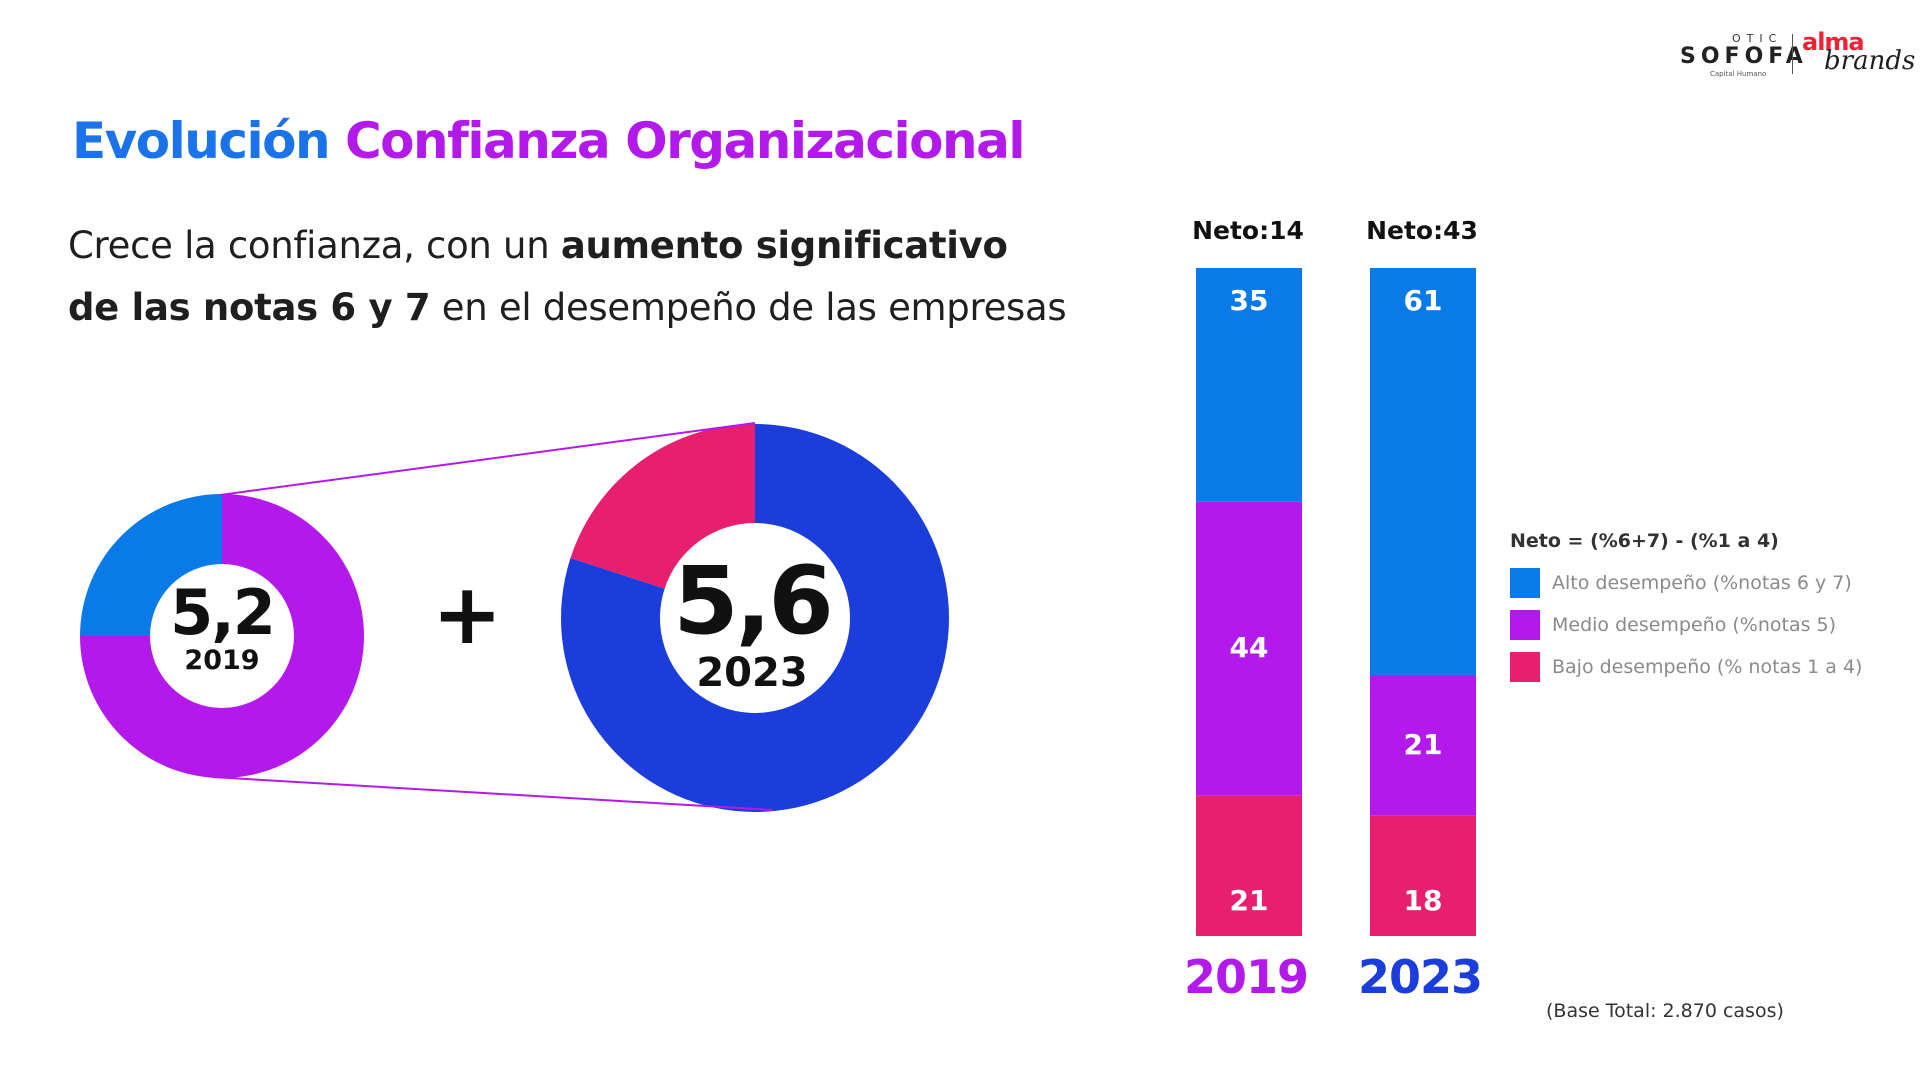 The height and width of the screenshot is (1080, 1920). What do you see at coordinates (1422, 230) in the screenshot?
I see `neto-label-2023: Neto:43` at bounding box center [1422, 230].